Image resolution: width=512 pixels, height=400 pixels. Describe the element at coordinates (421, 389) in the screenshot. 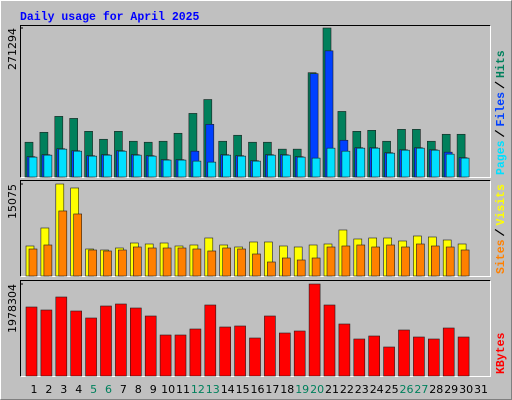

I see `x-tick-label: 27` at that location.